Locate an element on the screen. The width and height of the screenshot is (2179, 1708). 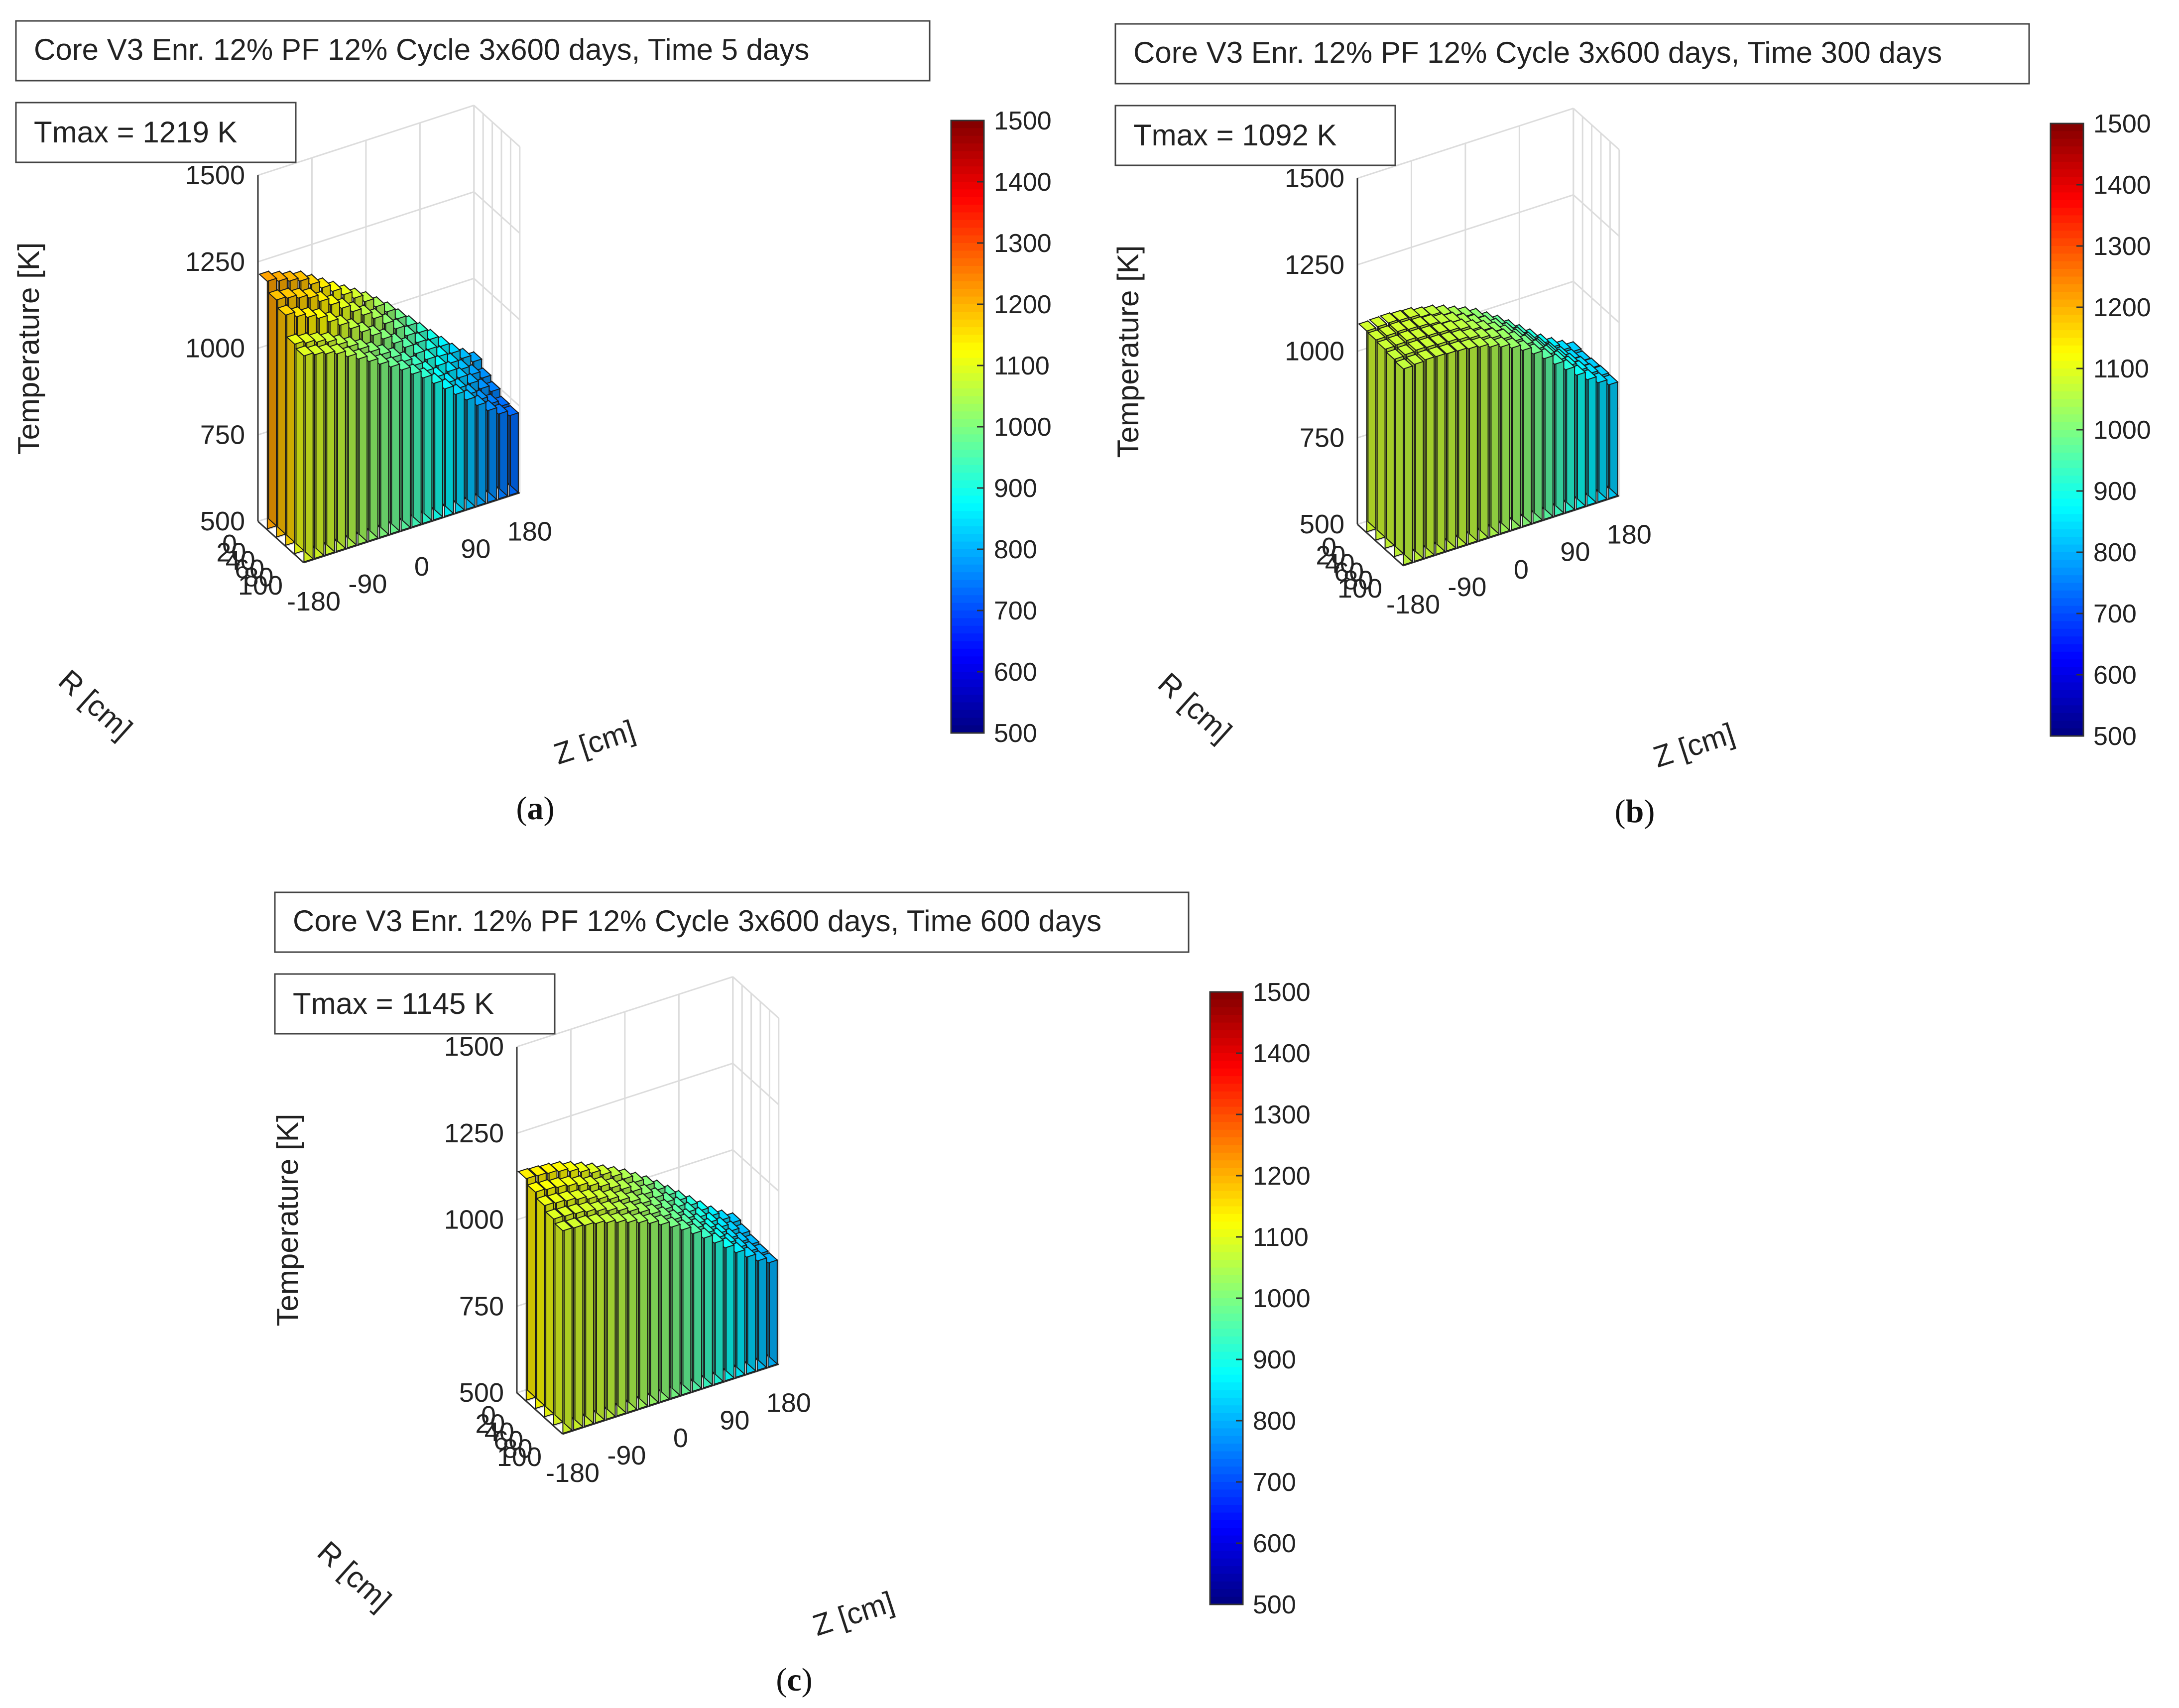
z-tick-label: 90 is located at coordinates (1575, 552).